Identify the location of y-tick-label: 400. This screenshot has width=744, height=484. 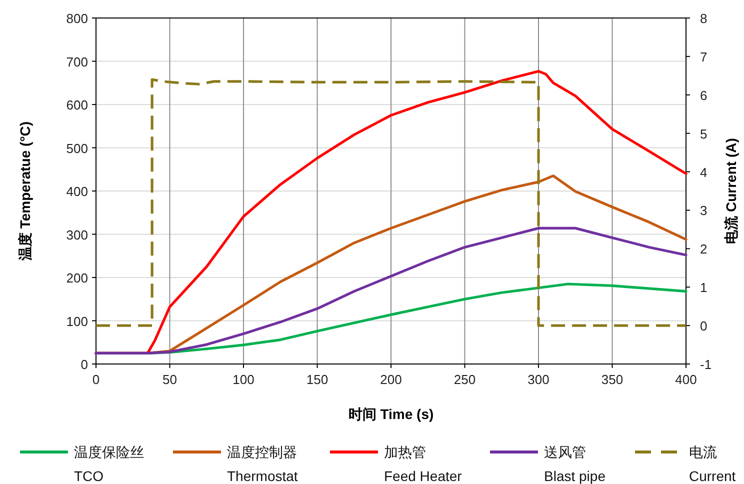
(77, 191).